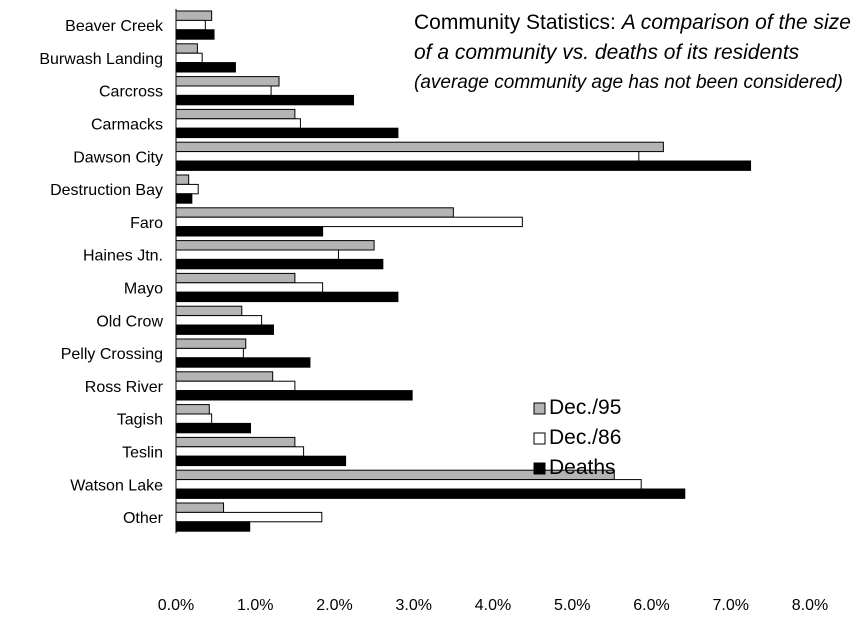  Describe the element at coordinates (430, 493) in the screenshot. I see `bar-watson-lake-deaths` at that location.